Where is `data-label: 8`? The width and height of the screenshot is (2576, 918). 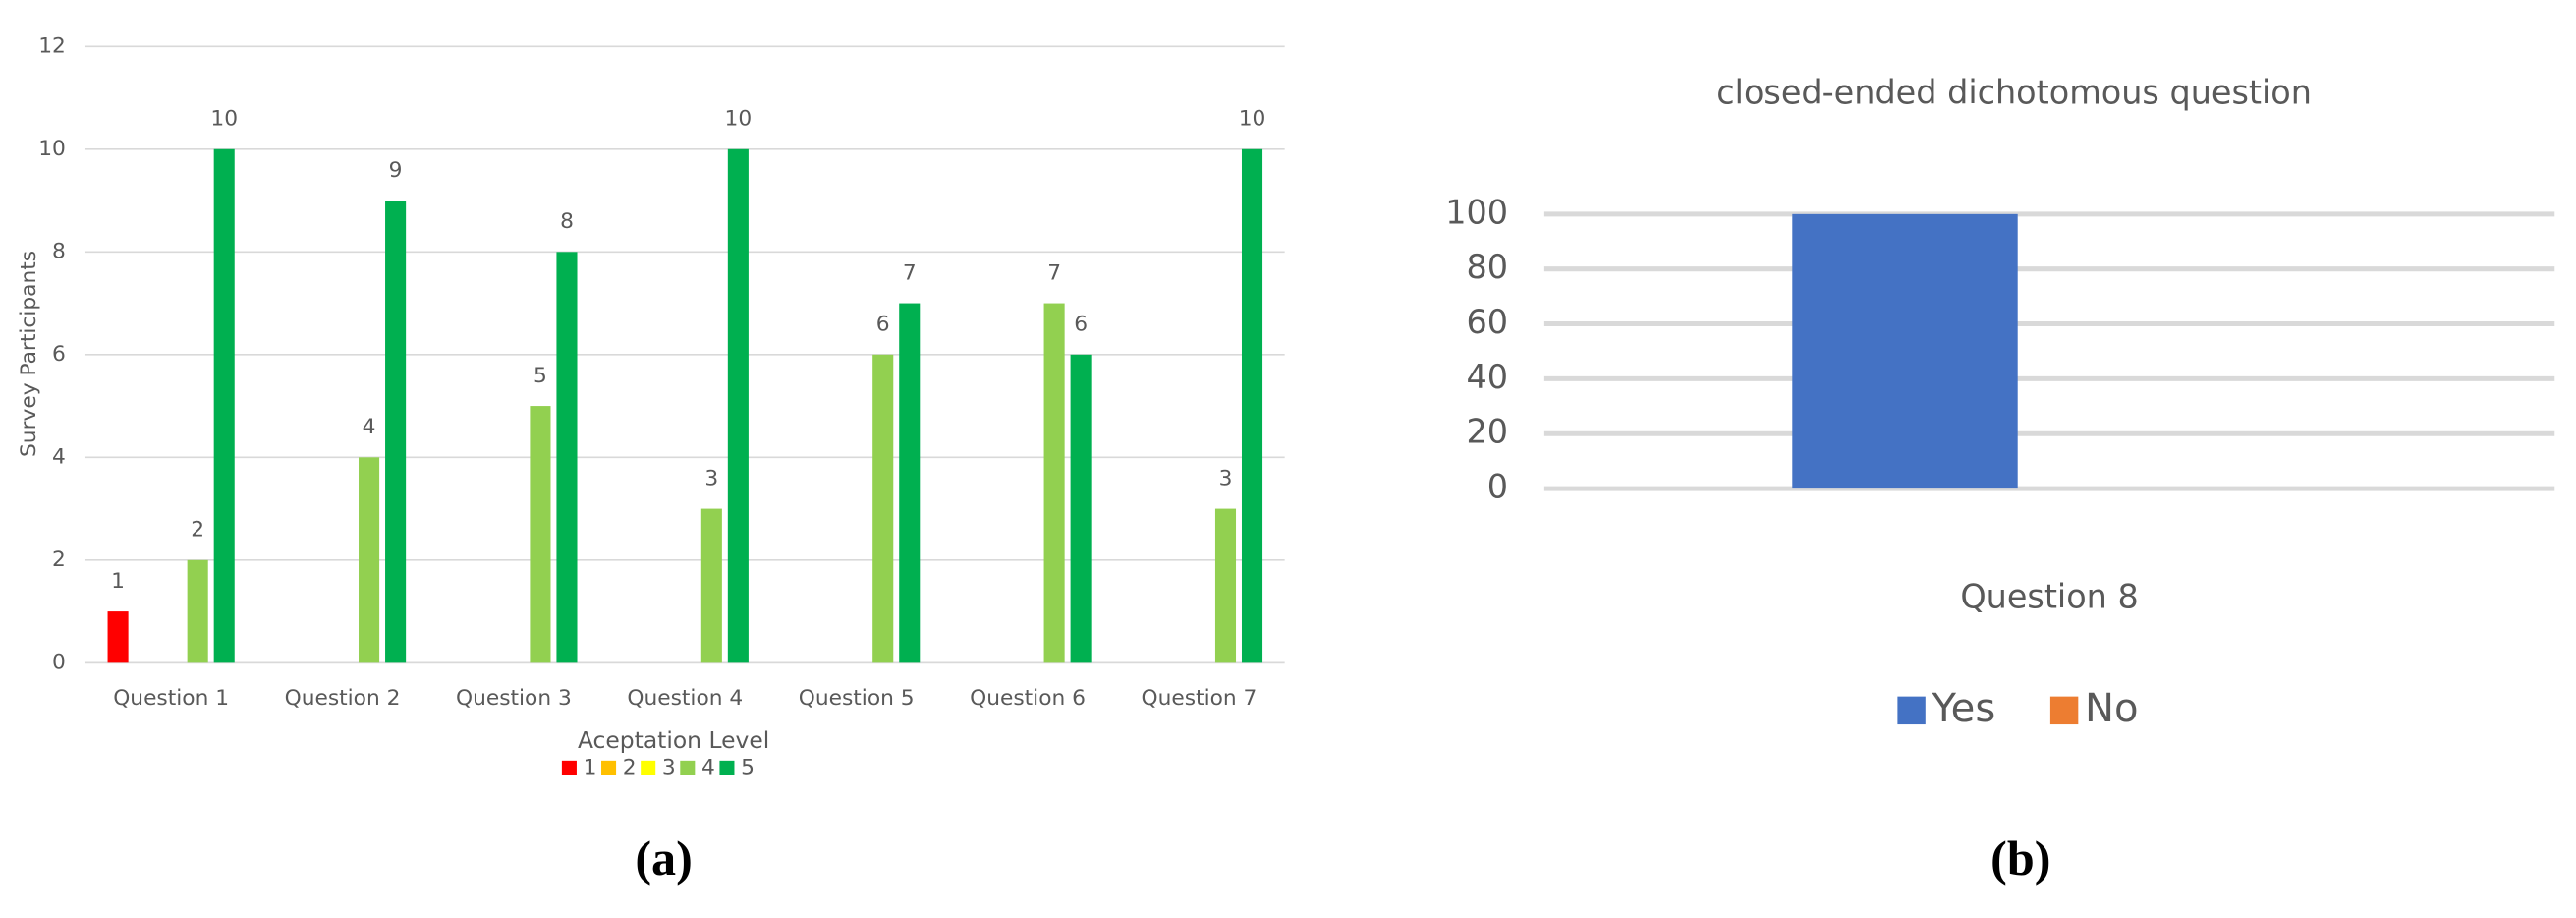
data-label: 8 is located at coordinates (567, 221).